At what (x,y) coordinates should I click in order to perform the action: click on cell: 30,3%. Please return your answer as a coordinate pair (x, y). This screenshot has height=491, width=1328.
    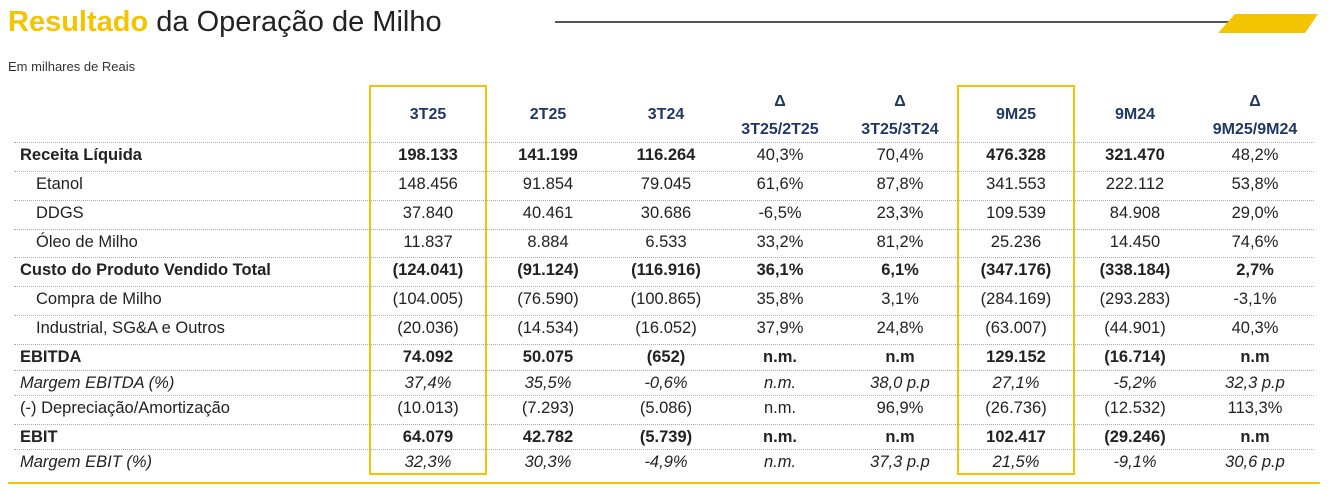
    Looking at the image, I should click on (548, 462).